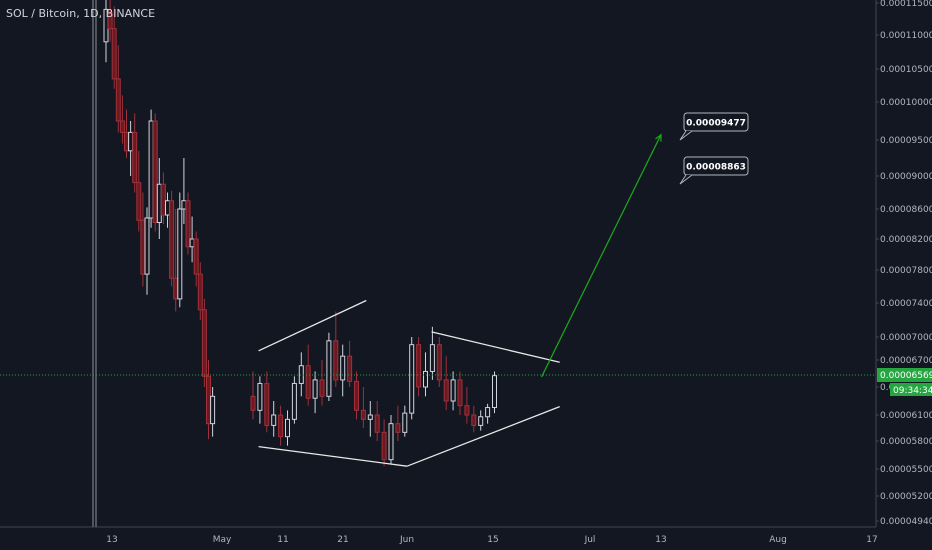 The width and height of the screenshot is (932, 550). What do you see at coordinates (81, 13) in the screenshot?
I see `symbol-label: SOL / Bitcoin, 1D, BINANCE` at bounding box center [81, 13].